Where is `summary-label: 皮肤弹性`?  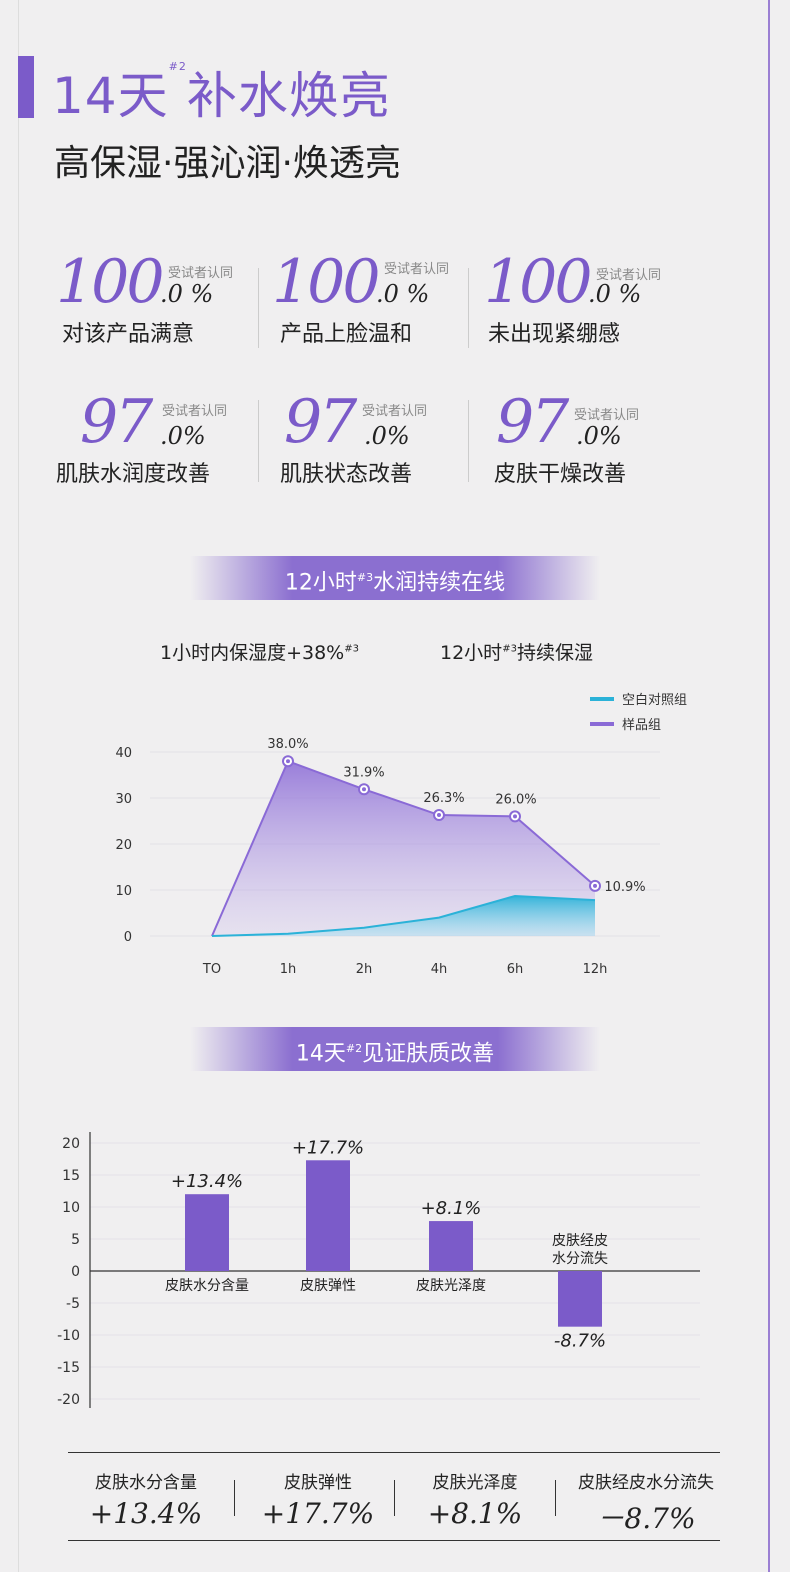 summary-label: 皮肤弹性 is located at coordinates (318, 1483).